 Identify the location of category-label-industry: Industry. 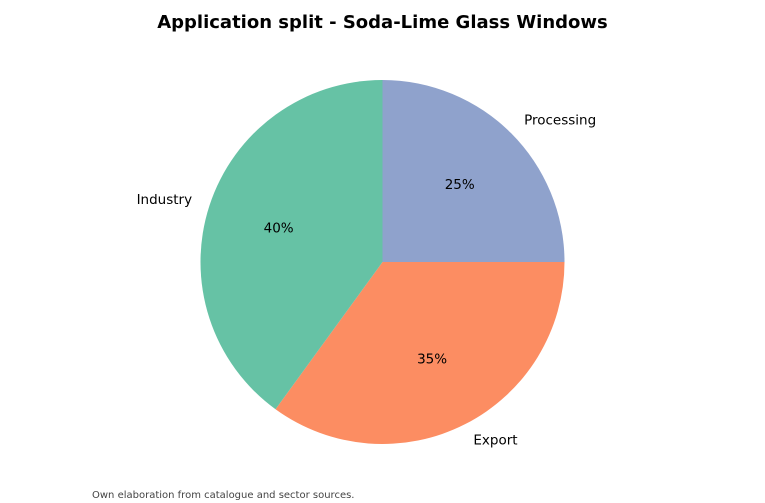
(165, 200).